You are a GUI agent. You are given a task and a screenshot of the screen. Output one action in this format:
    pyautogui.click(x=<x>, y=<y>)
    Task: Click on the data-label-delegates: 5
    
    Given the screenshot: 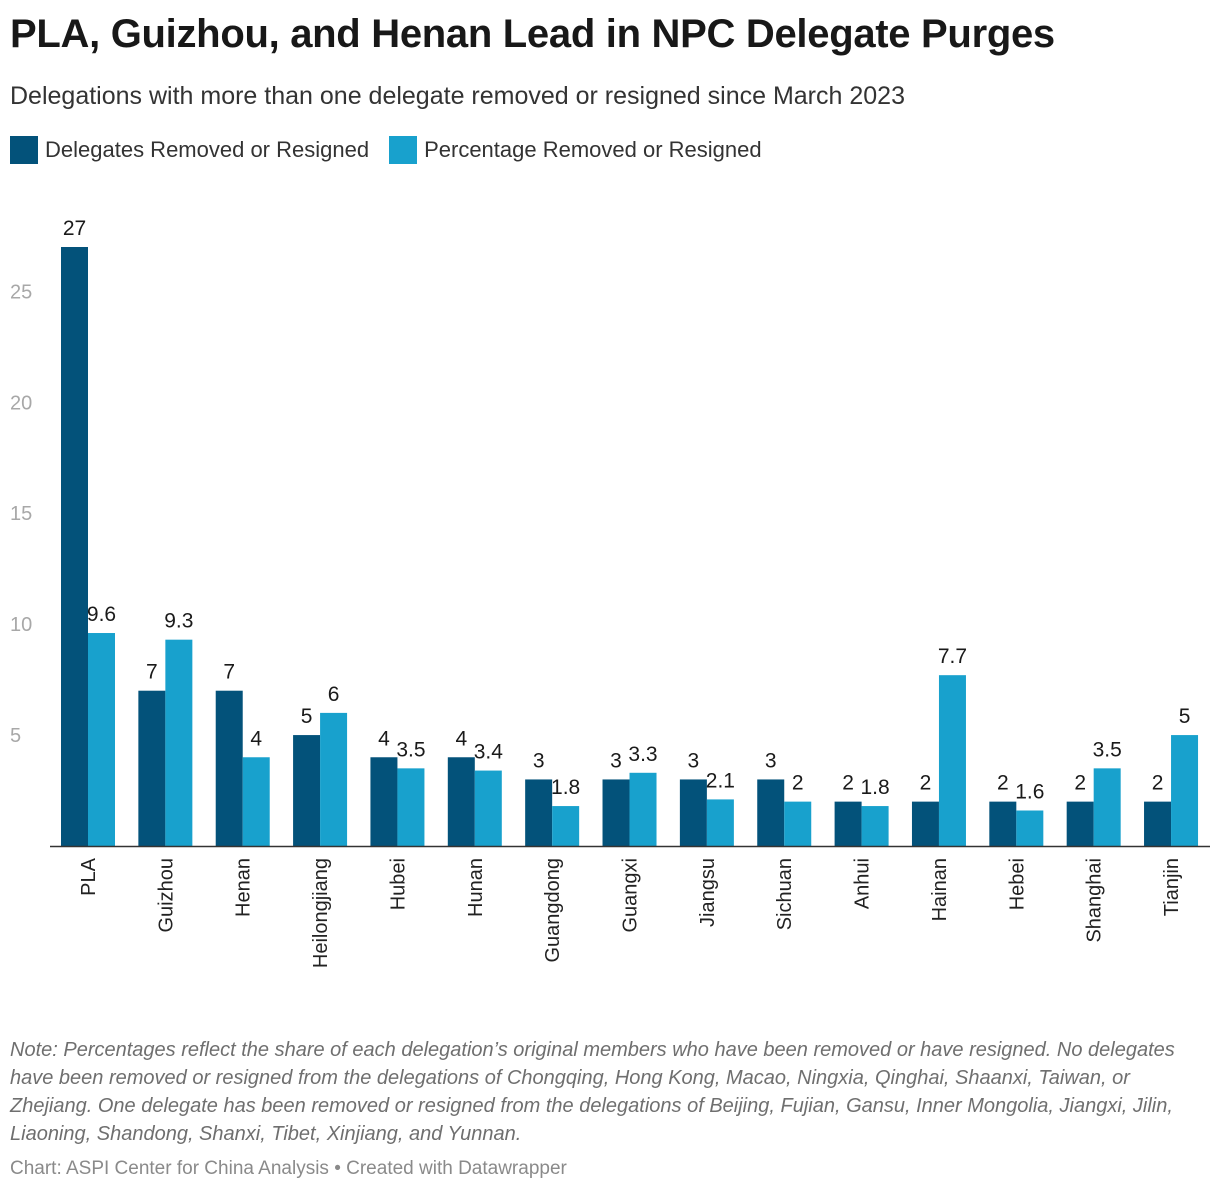 What is the action you would take?
    pyautogui.click(x=307, y=716)
    